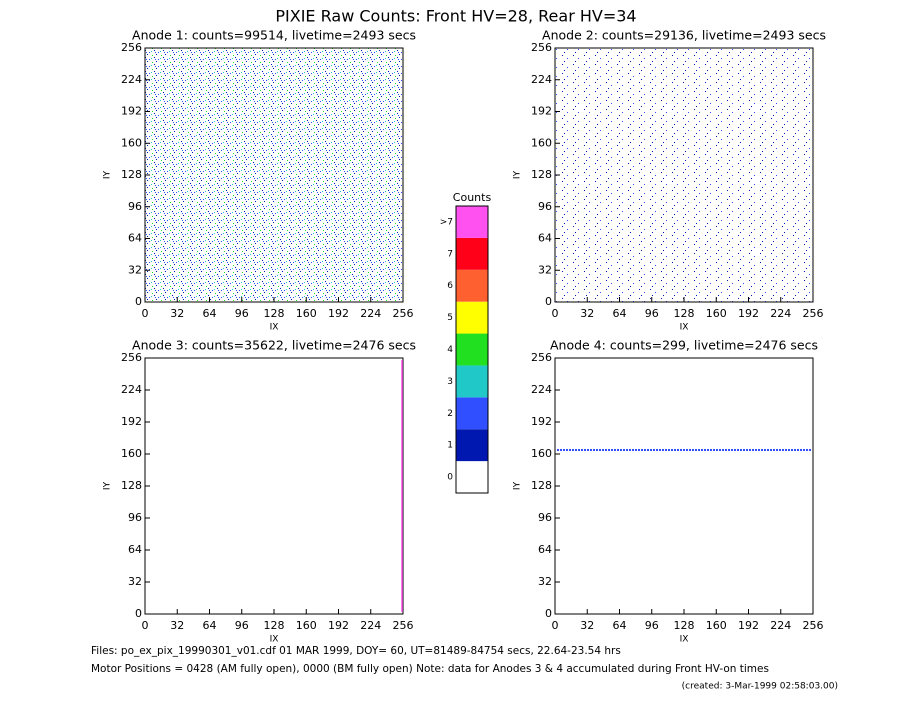 This screenshot has height=705, width=913. I want to click on colorbar-title: Counts, so click(472, 197).